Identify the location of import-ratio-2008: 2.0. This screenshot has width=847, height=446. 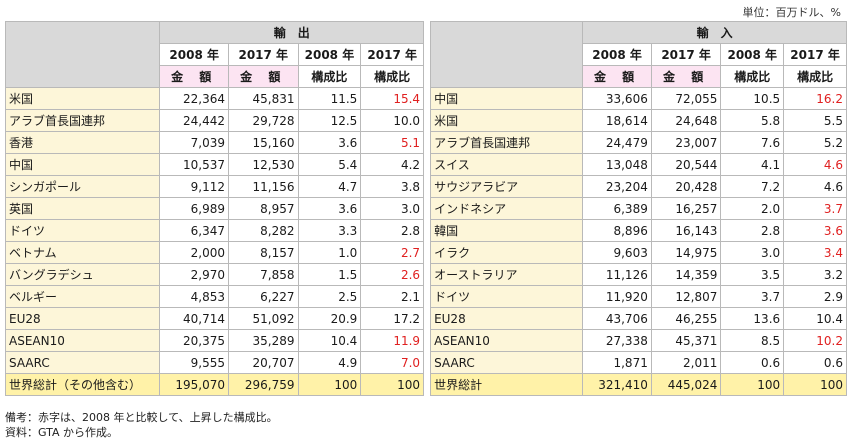
(752, 208).